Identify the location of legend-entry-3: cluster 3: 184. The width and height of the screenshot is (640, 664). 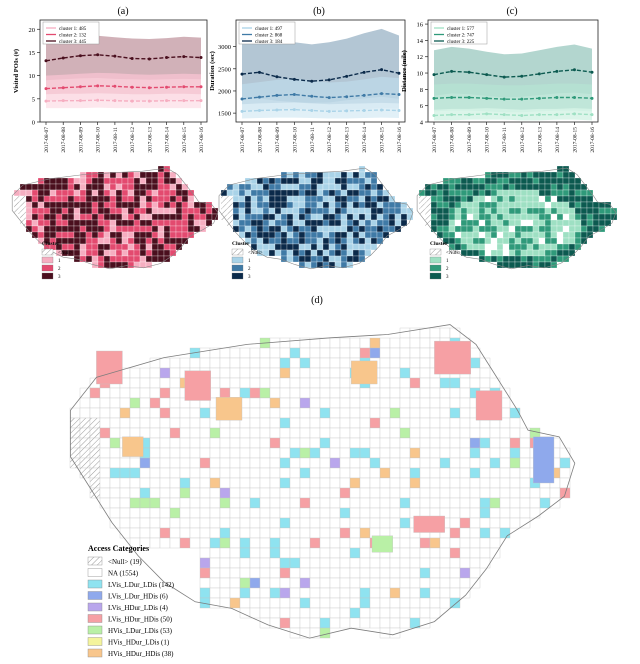
(269, 42).